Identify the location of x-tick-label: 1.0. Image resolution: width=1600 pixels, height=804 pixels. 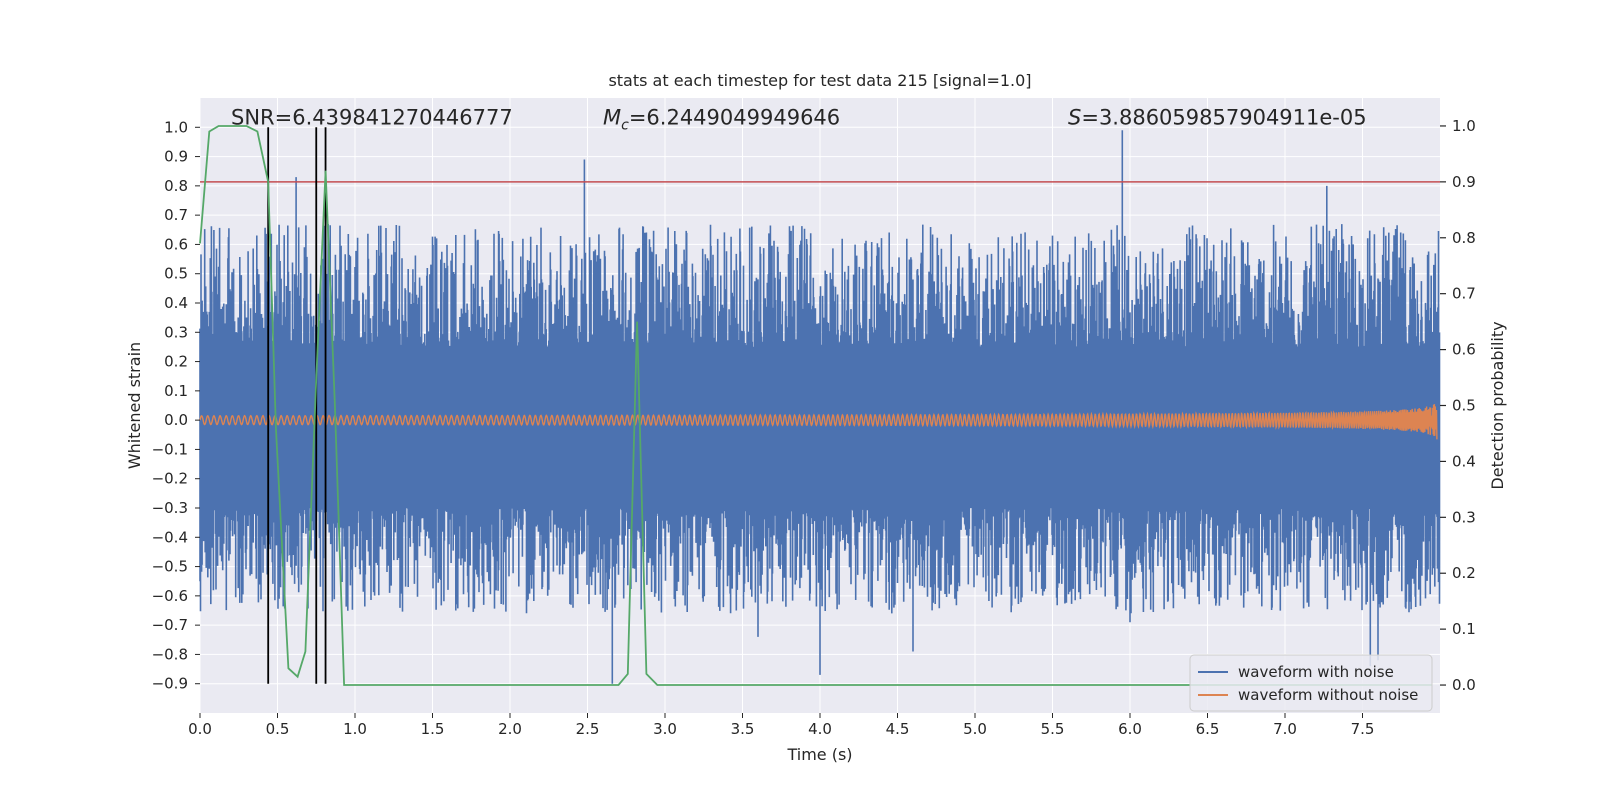
(355, 729).